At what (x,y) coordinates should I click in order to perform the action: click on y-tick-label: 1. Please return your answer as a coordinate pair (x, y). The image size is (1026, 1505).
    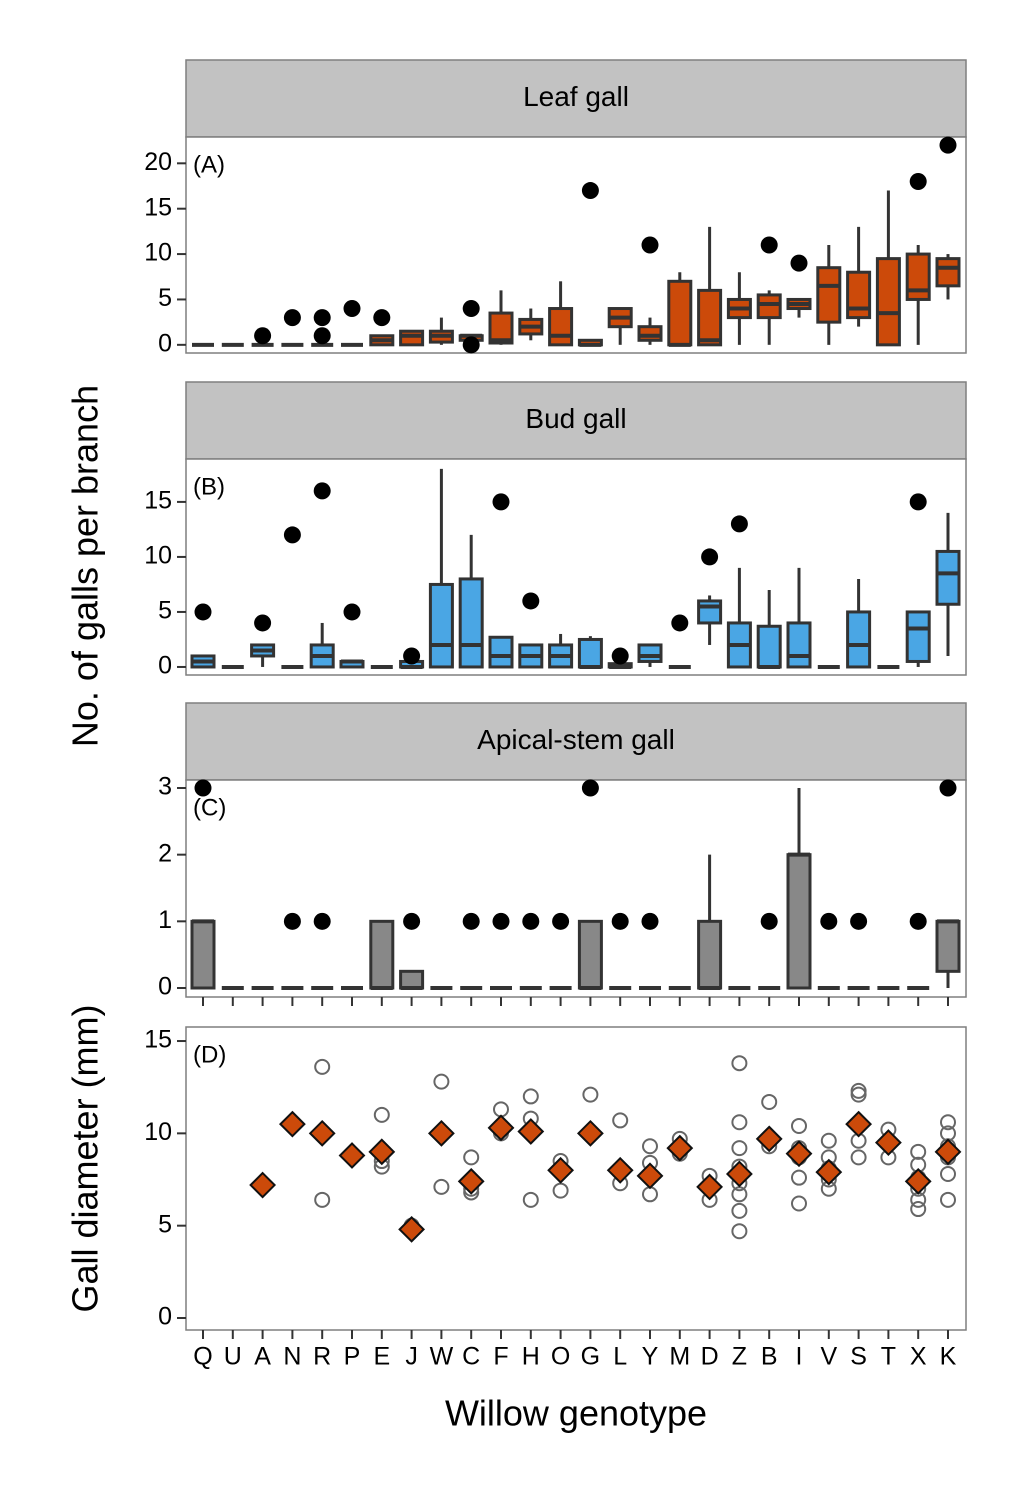
    Looking at the image, I should click on (165, 920).